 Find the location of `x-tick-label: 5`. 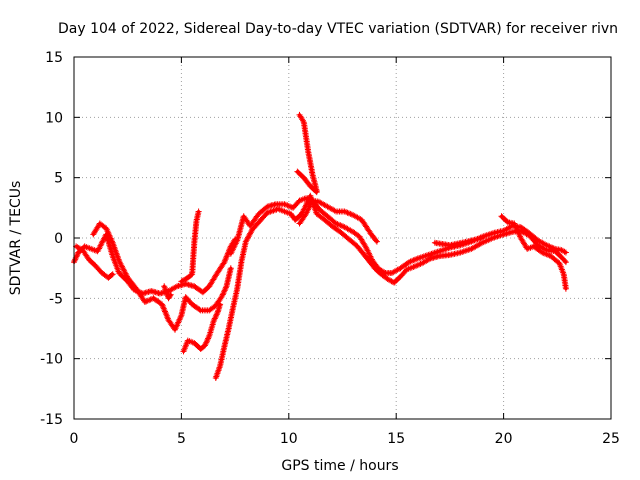

x-tick-label: 5 is located at coordinates (181, 439).